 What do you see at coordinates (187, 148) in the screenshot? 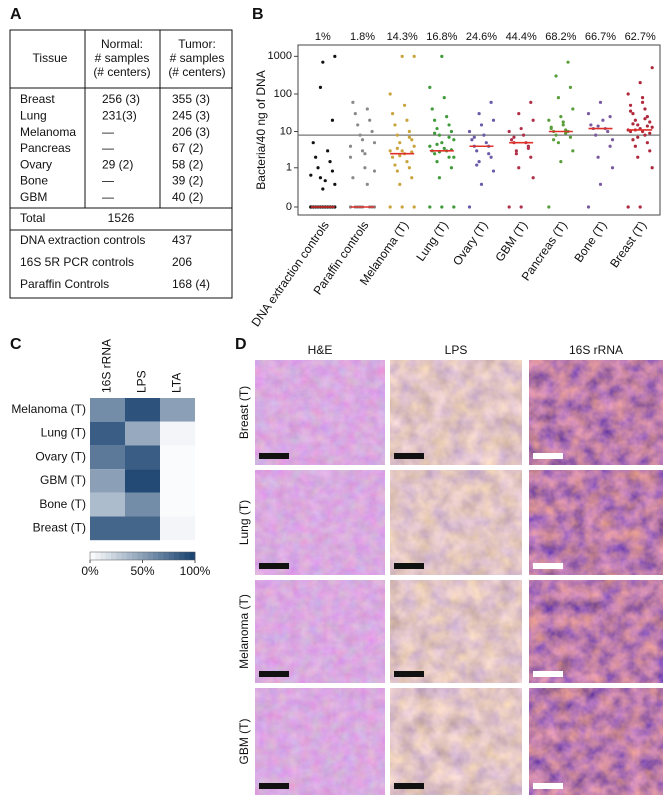
I see `table-cell: 67 (2)` at bounding box center [187, 148].